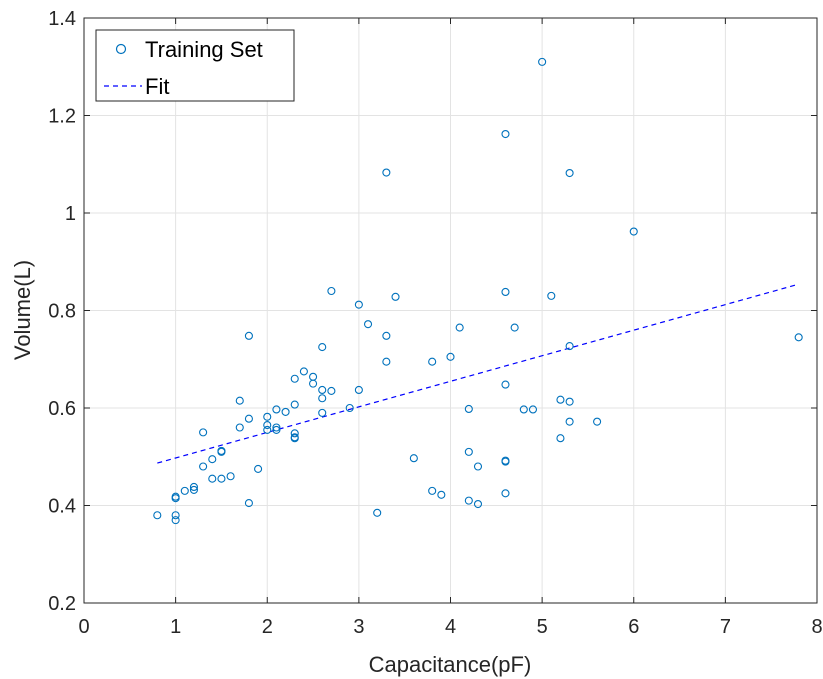 This screenshot has width=823, height=679. What do you see at coordinates (633, 627) in the screenshot?
I see `x-tick-label: 6` at bounding box center [633, 627].